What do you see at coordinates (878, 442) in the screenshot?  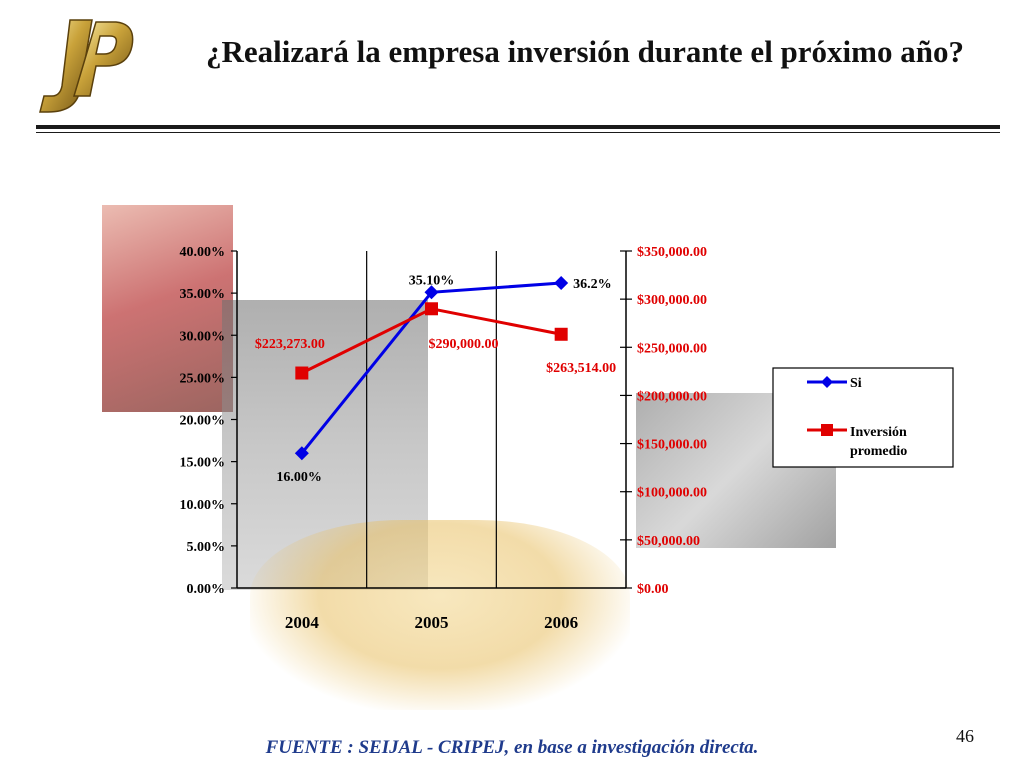 I see `legend-inversion-label: Inversión promedio` at bounding box center [878, 442].